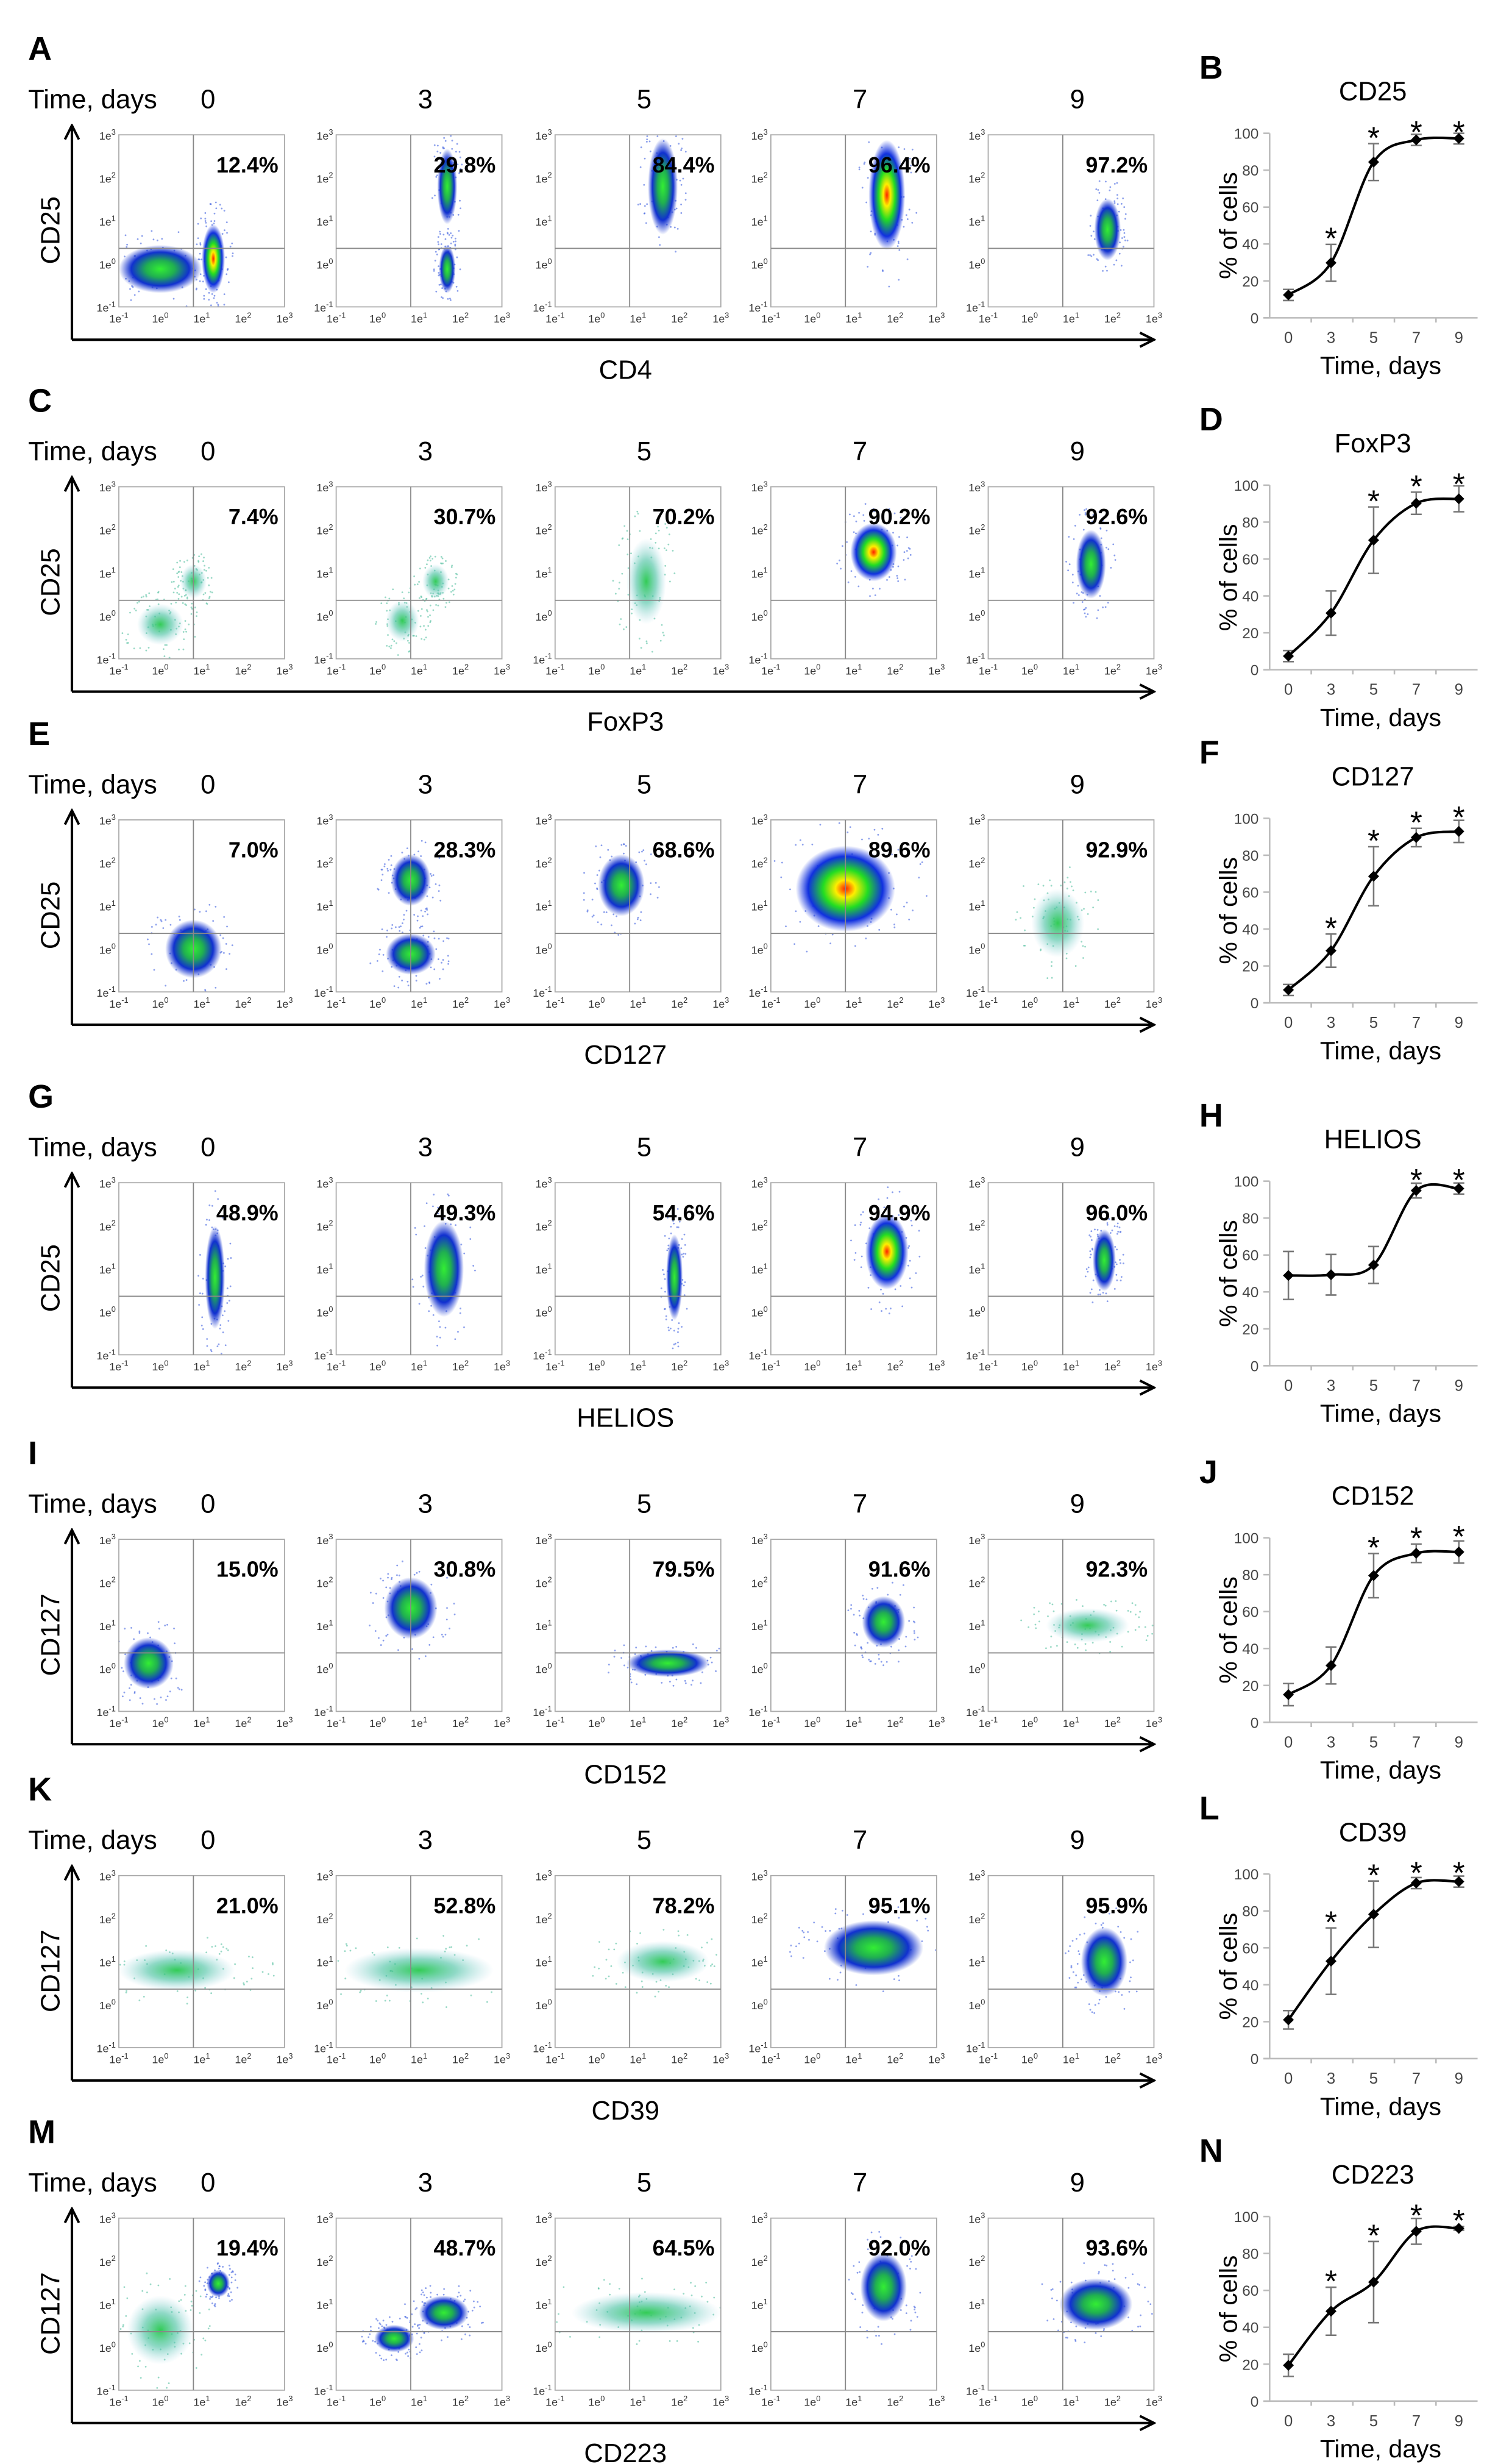  What do you see at coordinates (936, 2401) in the screenshot?
I see `x-tick-label: 1e3` at bounding box center [936, 2401].